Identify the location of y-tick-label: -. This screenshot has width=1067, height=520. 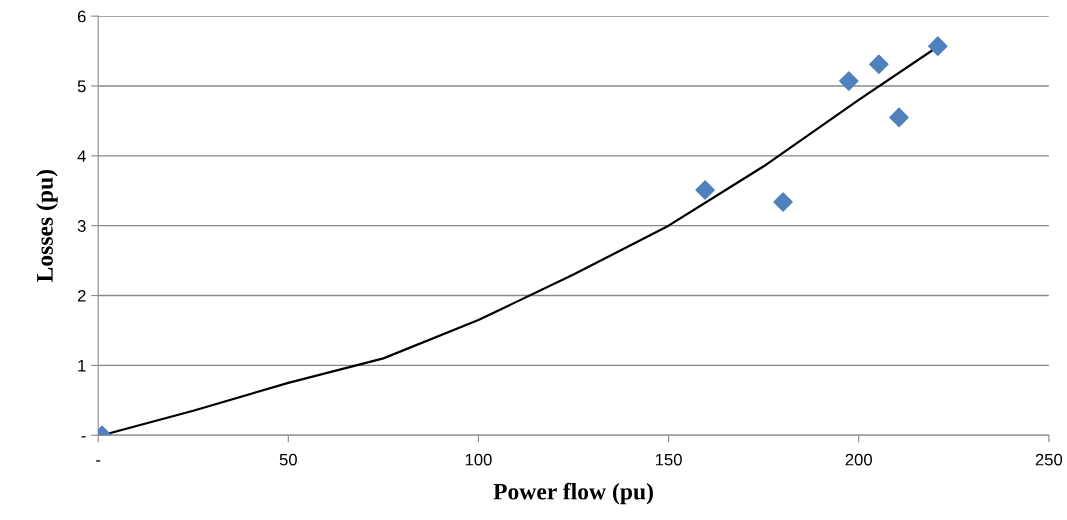
(83, 437).